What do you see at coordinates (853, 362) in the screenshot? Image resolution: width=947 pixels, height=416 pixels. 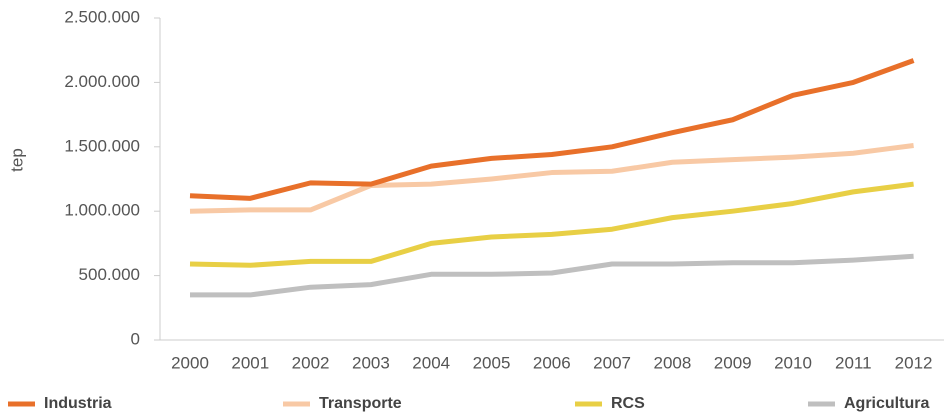 I see `x-tick-label: 2011` at bounding box center [853, 362].